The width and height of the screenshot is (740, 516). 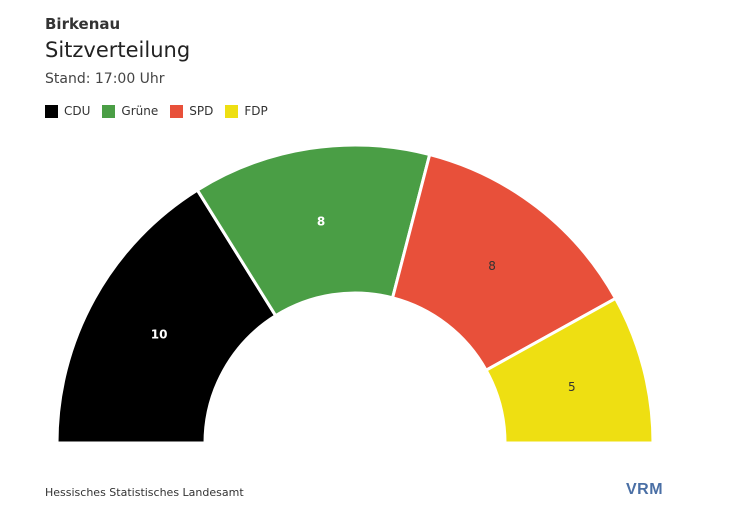 I want to click on seat-label-fdp: 5, so click(x=572, y=387).